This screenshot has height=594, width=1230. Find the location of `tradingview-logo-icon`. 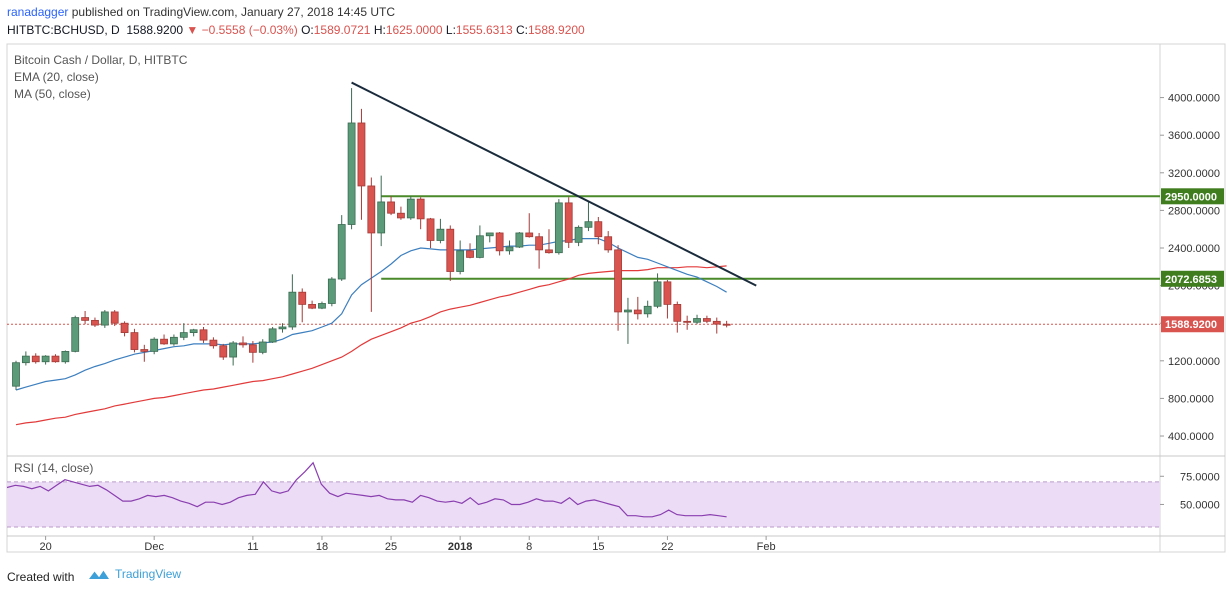

tradingview-logo-icon is located at coordinates (99, 574).